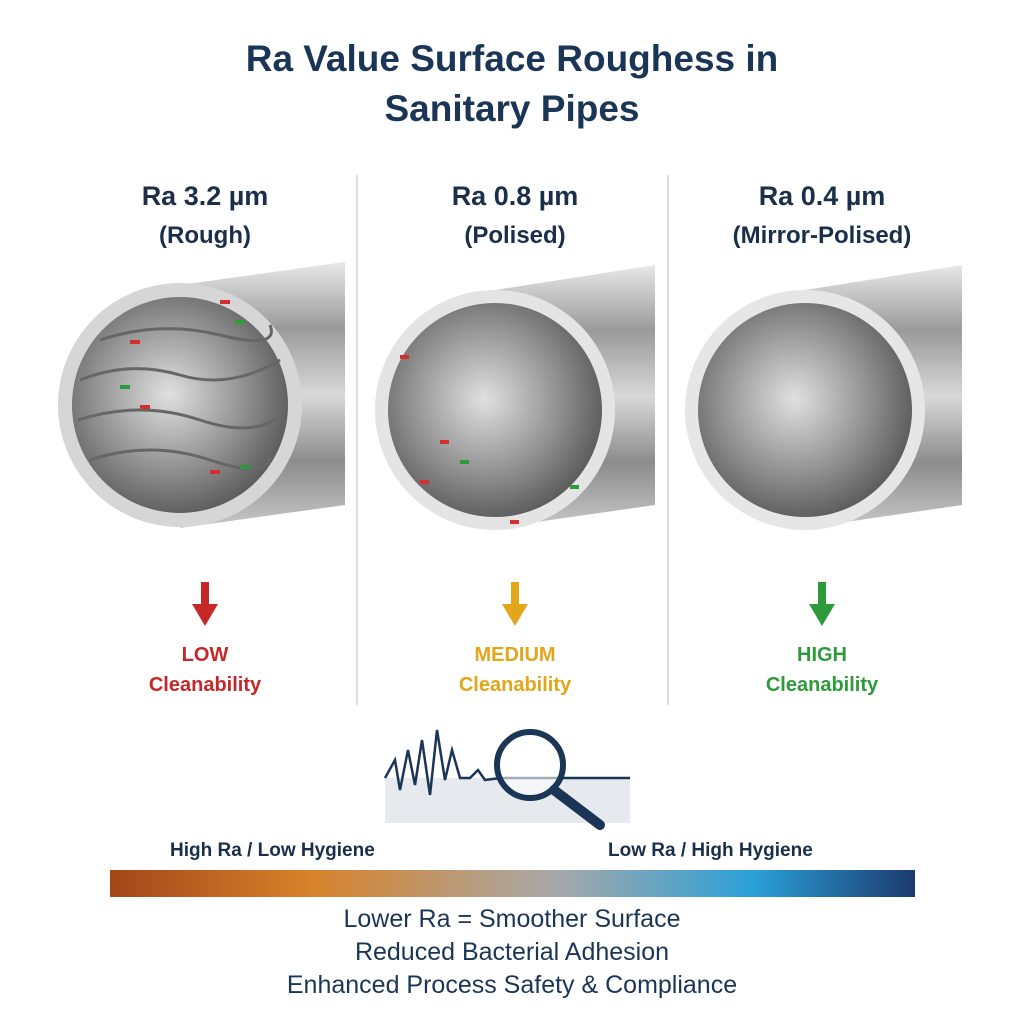 Image resolution: width=1024 pixels, height=1024 pixels. I want to click on roughness-icon, so click(506, 779).